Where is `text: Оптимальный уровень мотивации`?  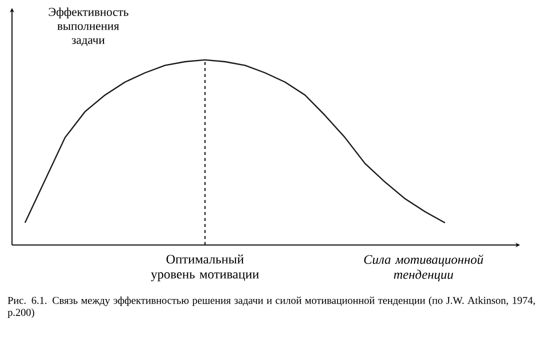
text: Оптимальный уровень мотивации is located at coordinates (204, 268).